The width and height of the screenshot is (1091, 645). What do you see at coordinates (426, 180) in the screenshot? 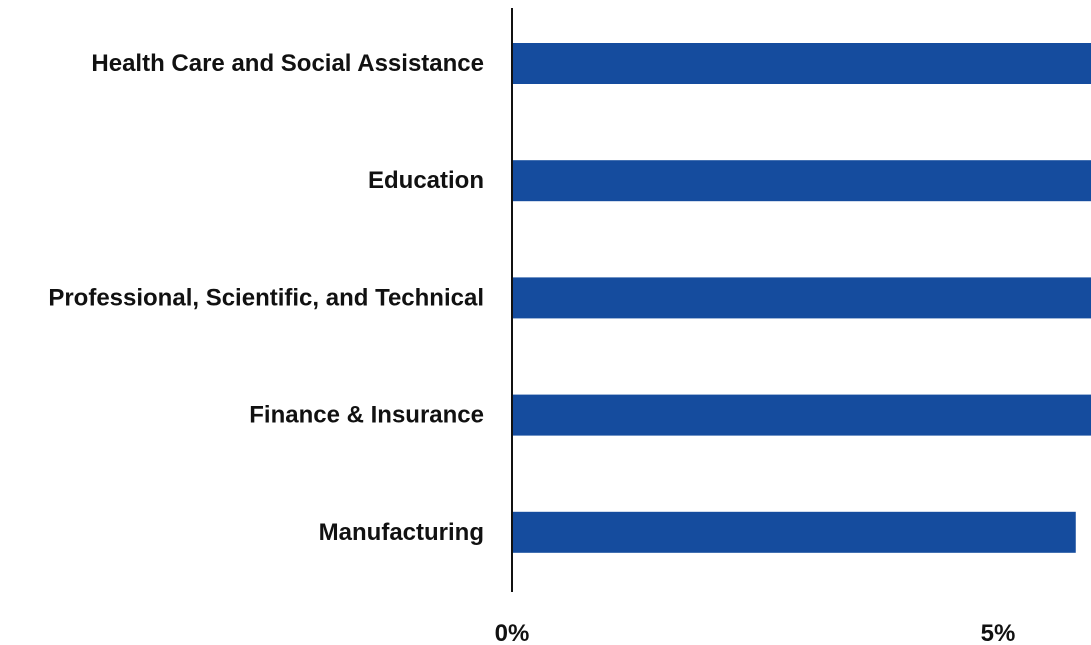
I see `category-label: Education` at bounding box center [426, 180].